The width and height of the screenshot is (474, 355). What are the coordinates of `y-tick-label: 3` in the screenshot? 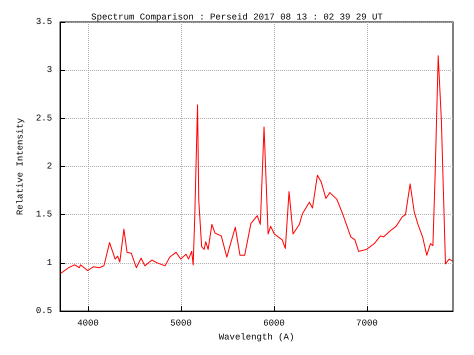 It's located at (49, 70).